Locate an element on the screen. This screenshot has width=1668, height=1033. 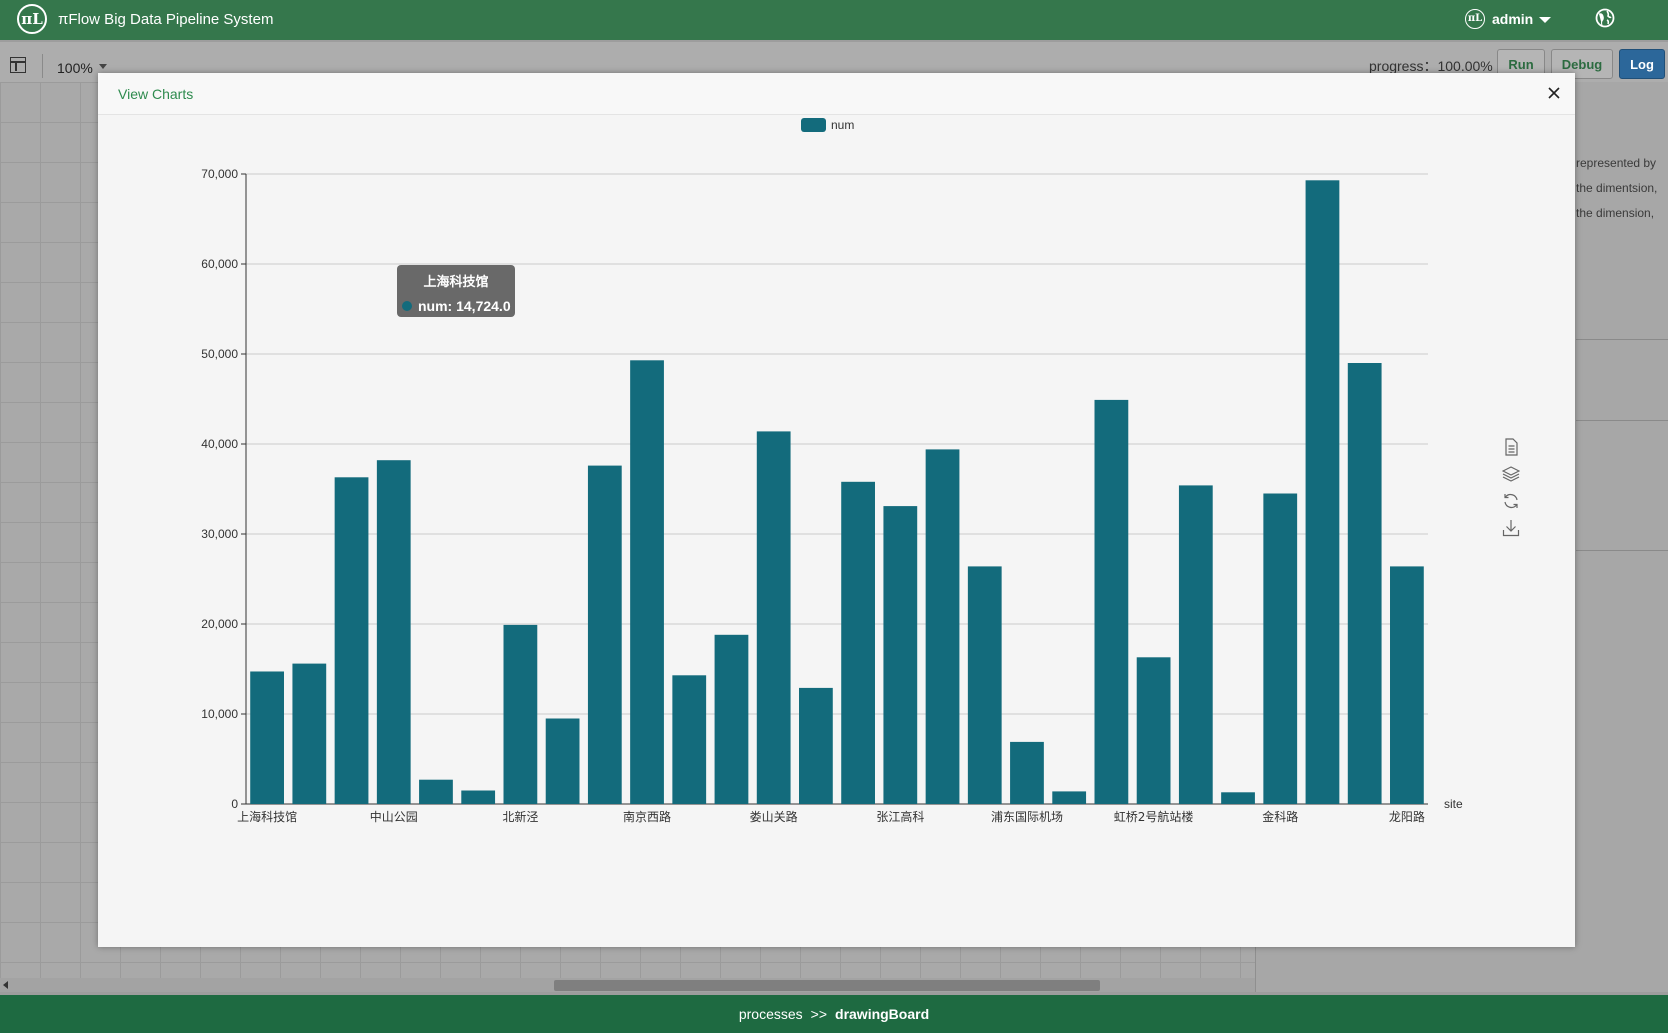
user-avatar-icon: πL is located at coordinates (1475, 19).